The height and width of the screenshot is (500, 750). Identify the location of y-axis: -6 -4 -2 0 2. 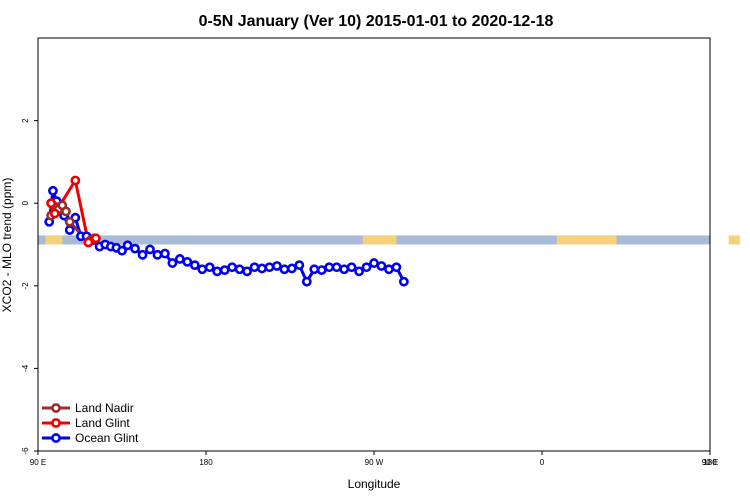
(29, 286).